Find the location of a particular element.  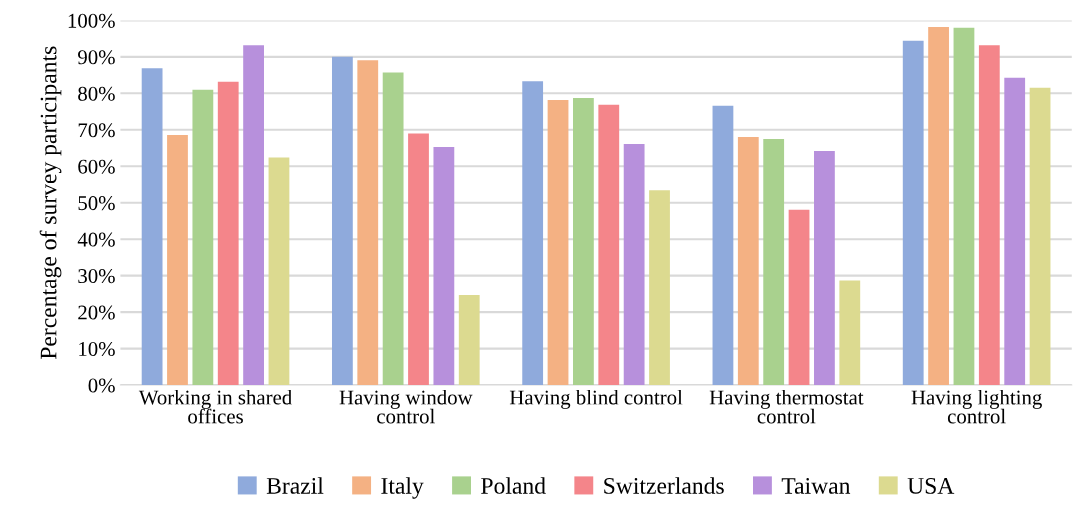

x-tick-label: Having blind control is located at coordinates (596, 399).